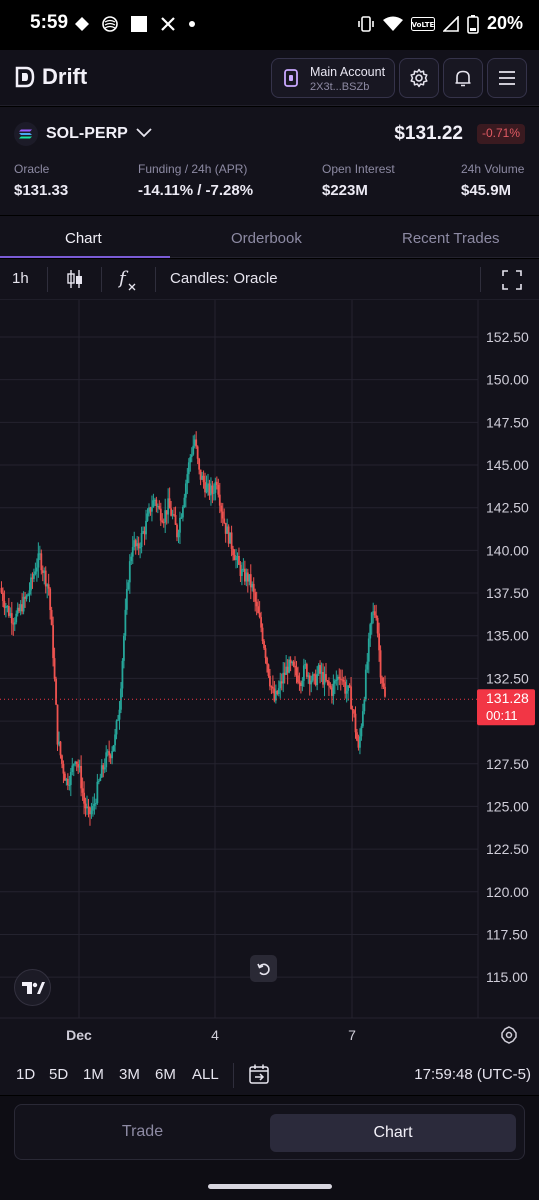 This screenshot has width=539, height=1200. Describe the element at coordinates (451, 238) in the screenshot. I see `tab-recent-trades: Recent Trades` at that location.